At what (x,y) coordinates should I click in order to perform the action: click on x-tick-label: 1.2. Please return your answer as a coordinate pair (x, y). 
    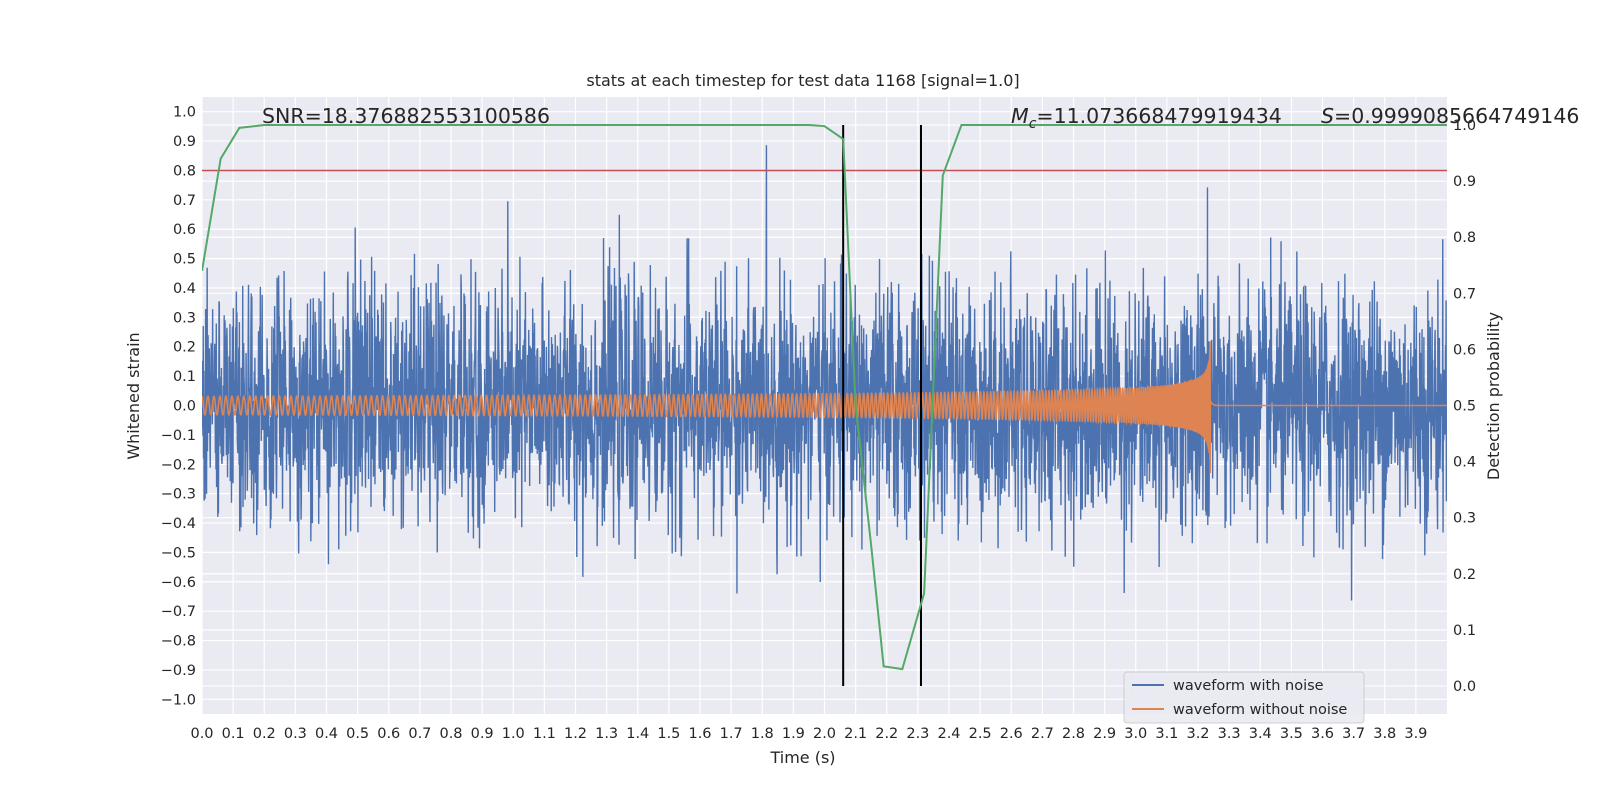
    Looking at the image, I should click on (575, 734).